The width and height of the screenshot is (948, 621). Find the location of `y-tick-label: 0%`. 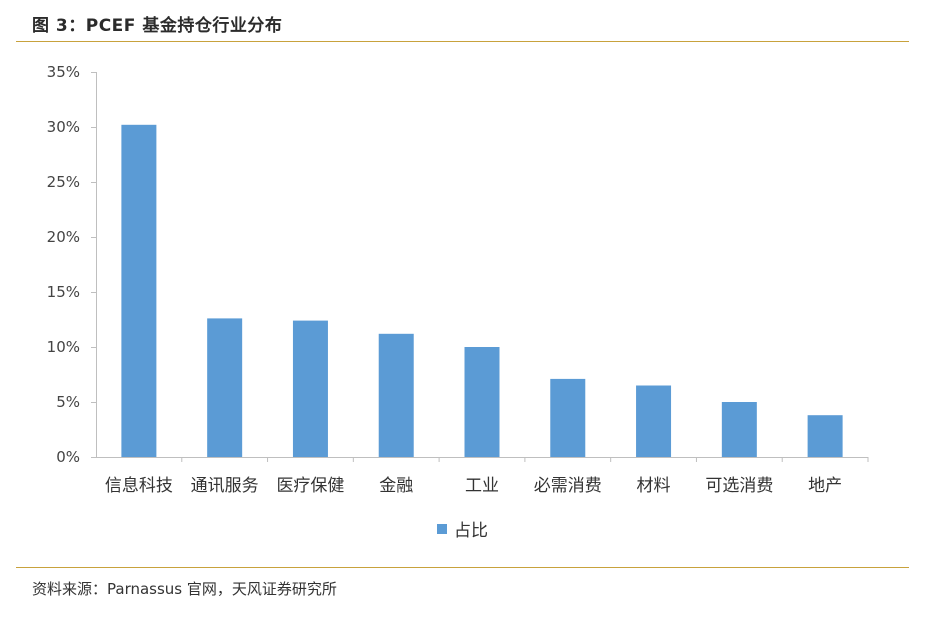

y-tick-label: 0% is located at coordinates (68, 457).